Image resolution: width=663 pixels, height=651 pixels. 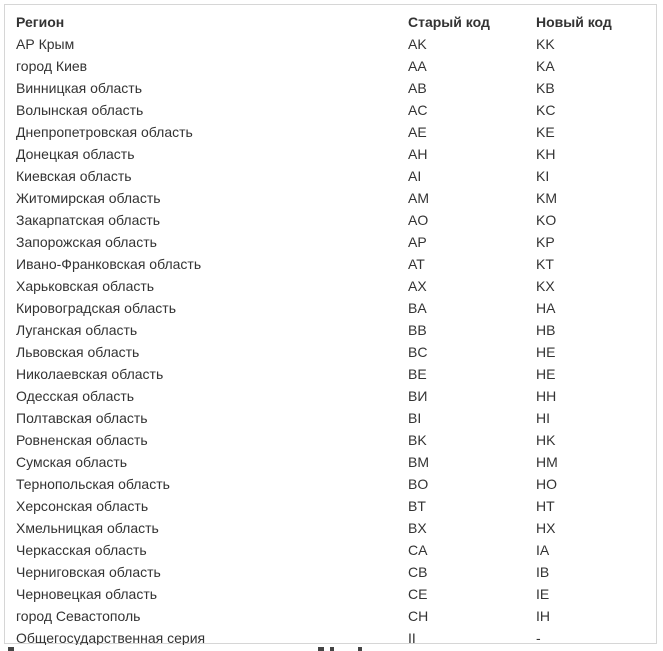 I want to click on table-row: АР Крым AK KK, so click(x=335, y=44).